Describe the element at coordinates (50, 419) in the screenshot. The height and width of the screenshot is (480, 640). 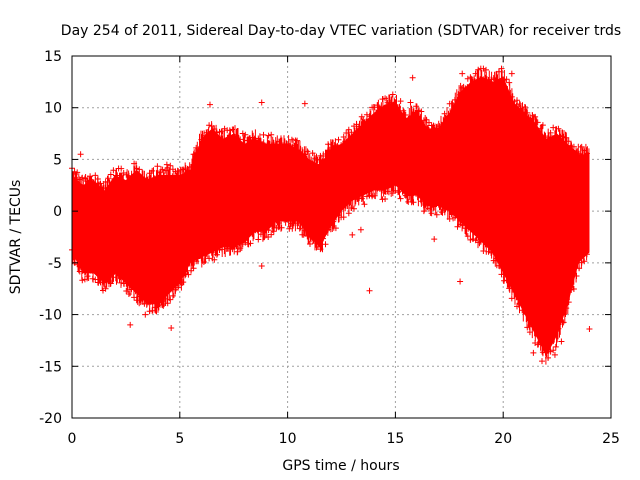
I see `y-tick-label: -20` at that location.